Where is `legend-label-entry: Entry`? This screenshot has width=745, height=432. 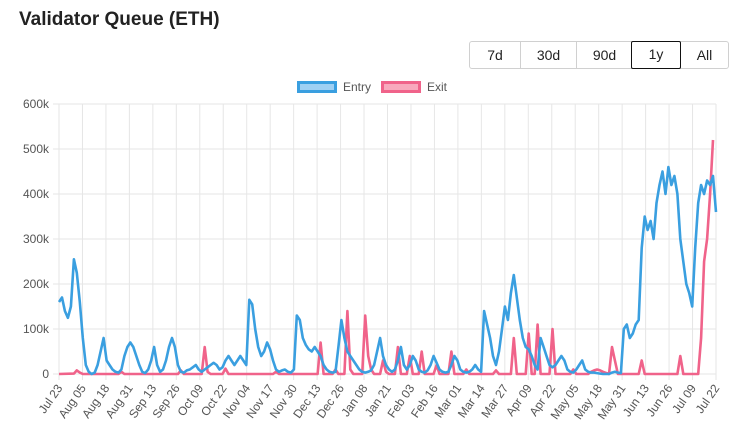 legend-label-entry: Entry is located at coordinates (357, 87).